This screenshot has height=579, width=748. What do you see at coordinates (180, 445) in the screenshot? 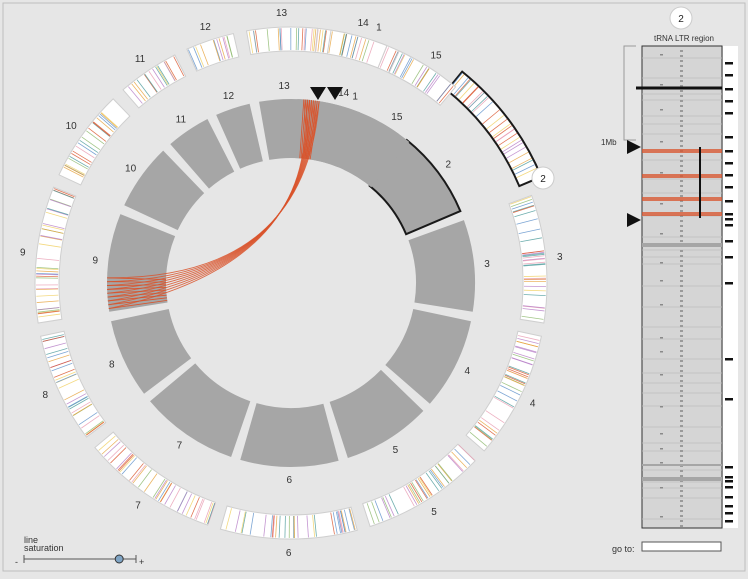
I see `inner-label-7: 7` at bounding box center [180, 445].